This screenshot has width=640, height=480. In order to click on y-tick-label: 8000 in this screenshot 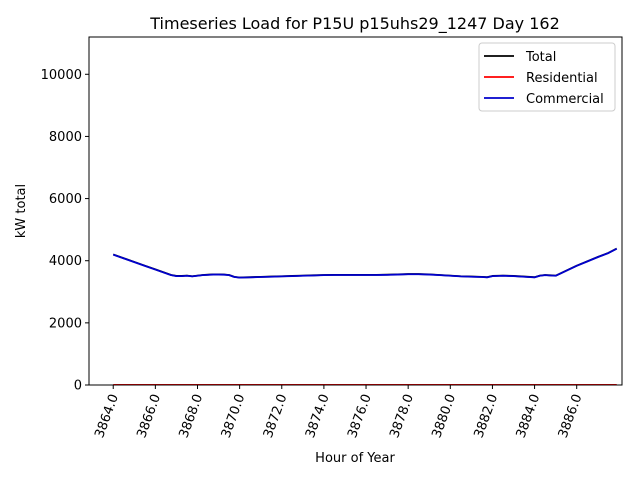, I will do `click(65, 137)`.